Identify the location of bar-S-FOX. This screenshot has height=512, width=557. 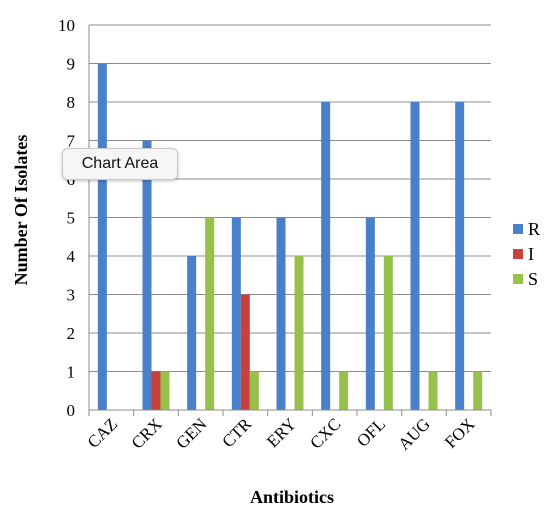
(478, 390).